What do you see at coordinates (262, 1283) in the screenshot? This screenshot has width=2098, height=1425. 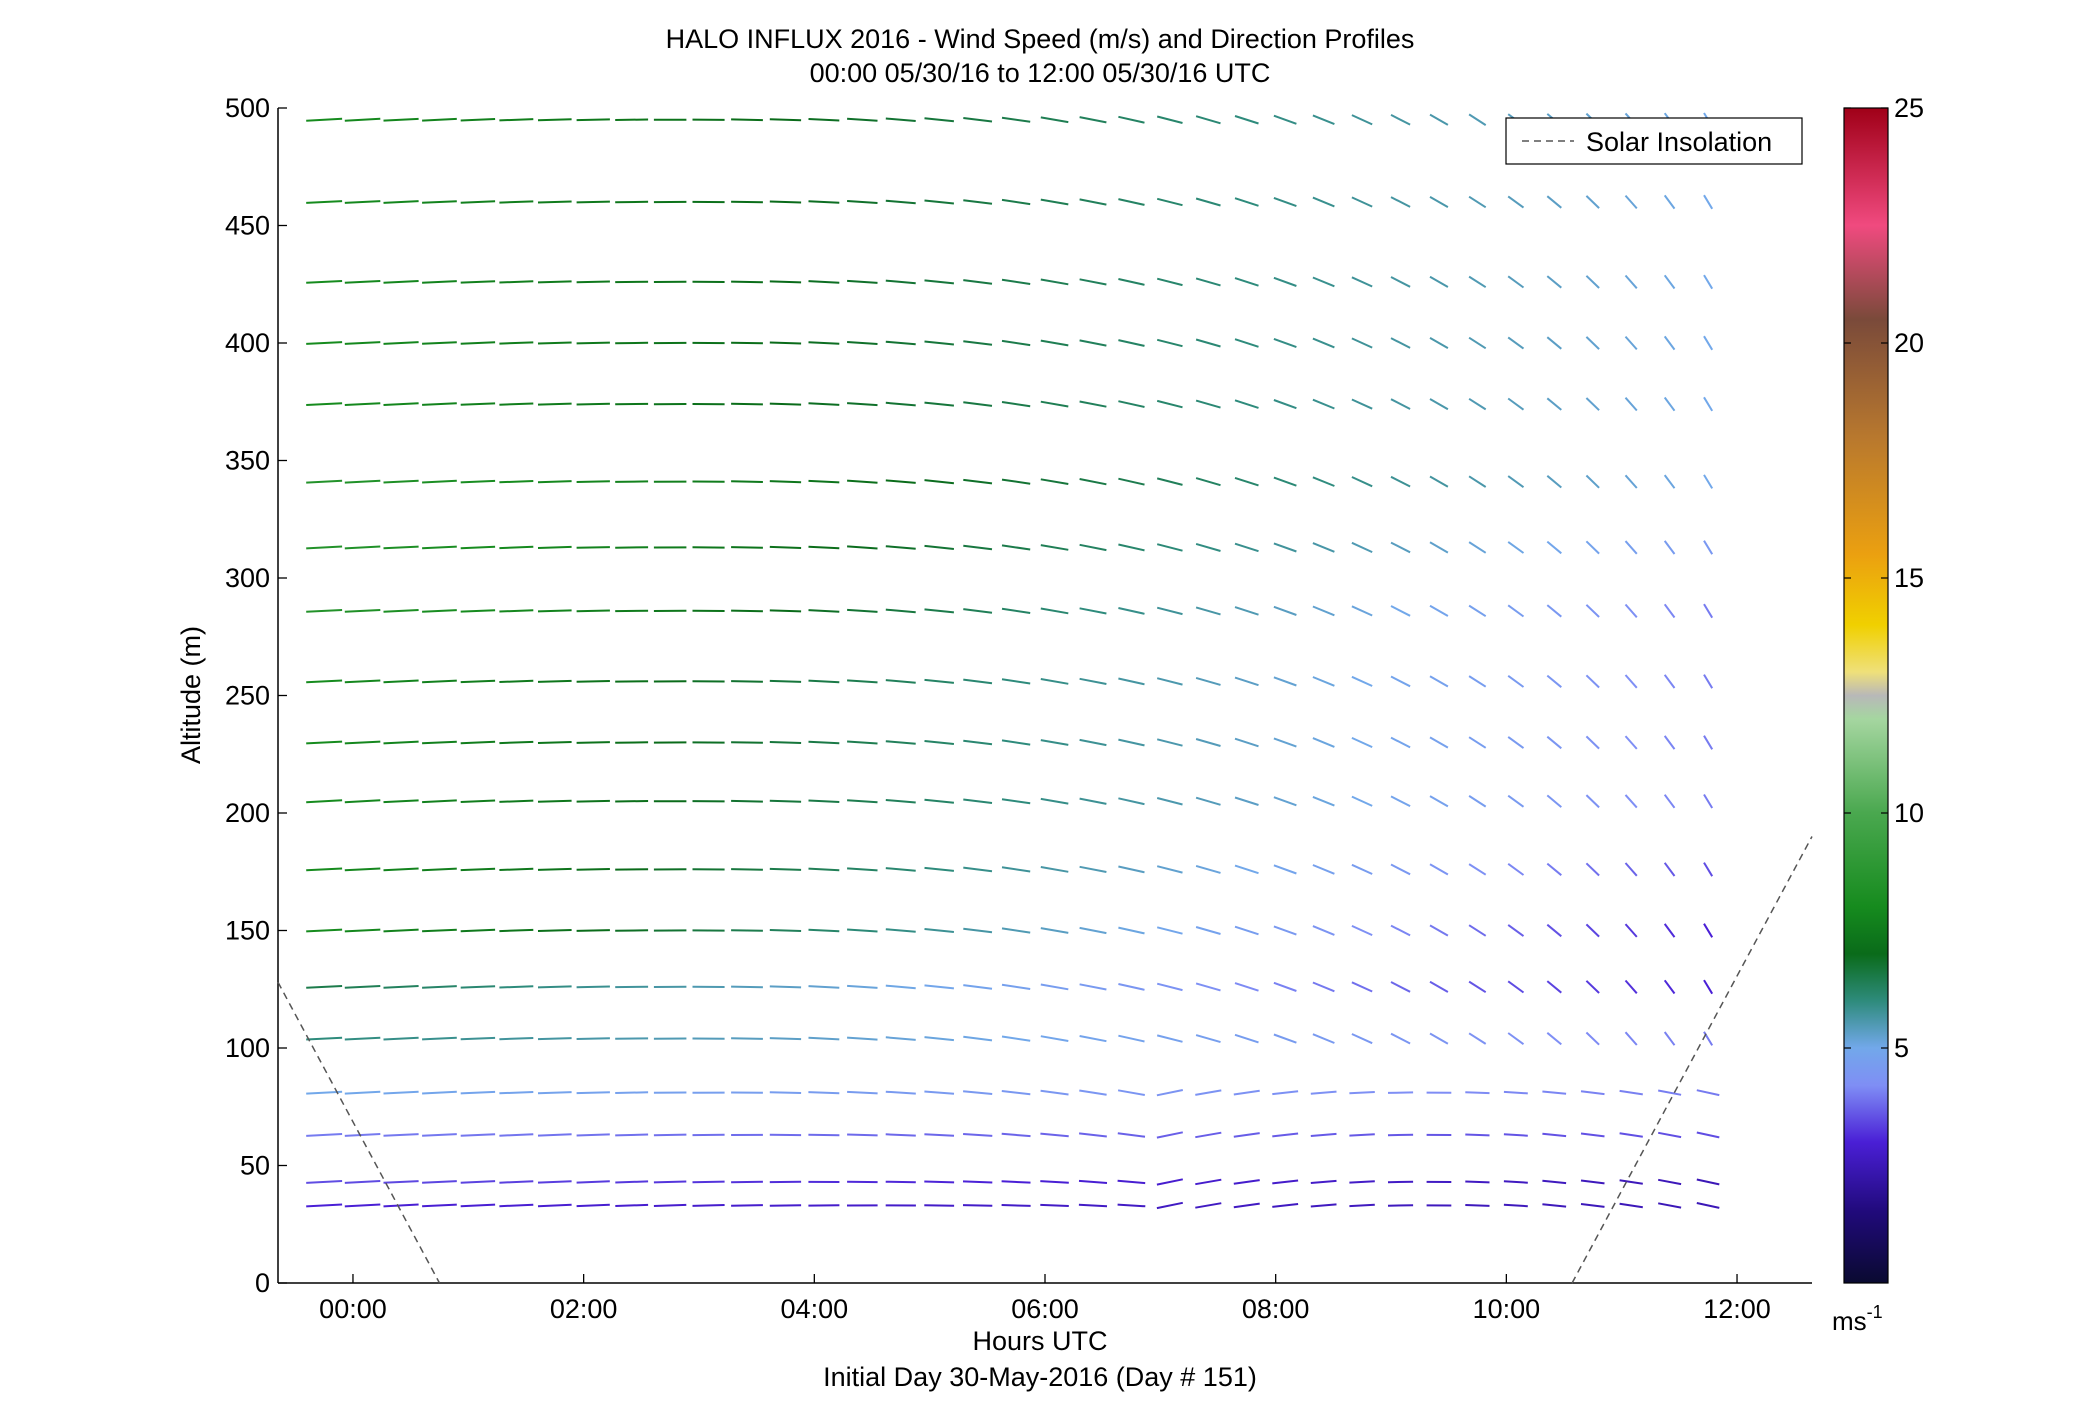 I see `y-tick-label: 0` at bounding box center [262, 1283].